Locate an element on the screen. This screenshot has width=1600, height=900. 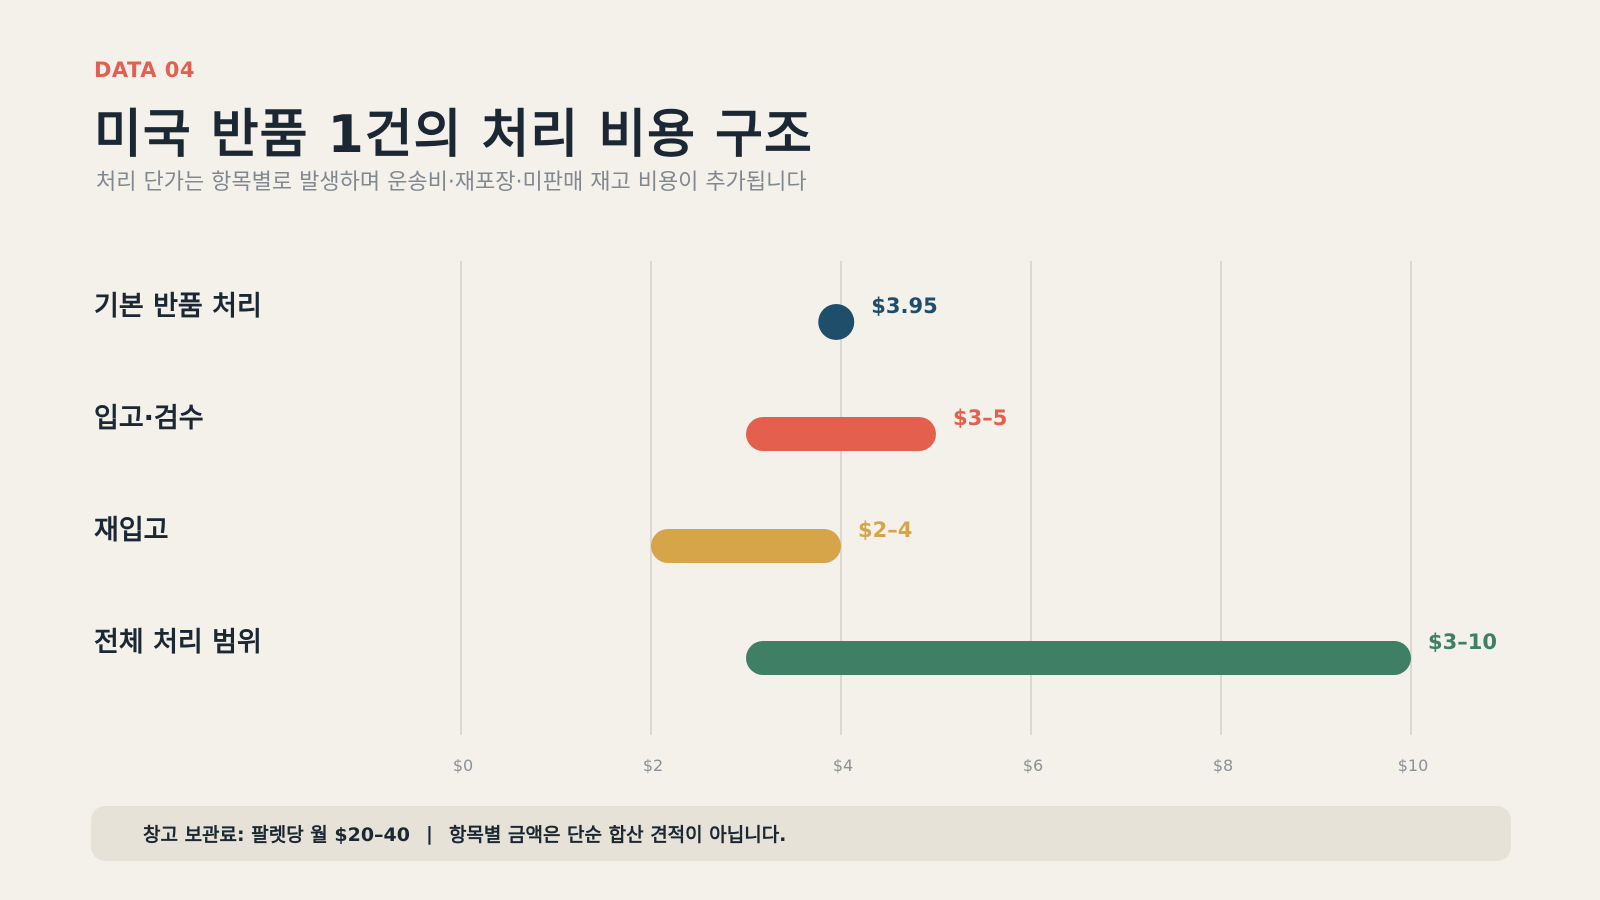
chart-row: 입고·검수 $3–5 is located at coordinates (550, 427).